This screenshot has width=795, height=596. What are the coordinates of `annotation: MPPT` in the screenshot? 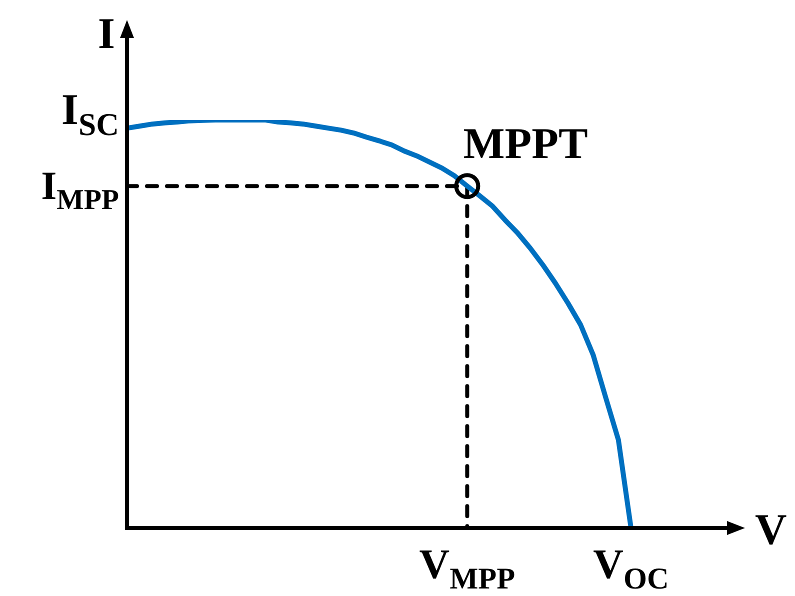 It's located at (525, 143).